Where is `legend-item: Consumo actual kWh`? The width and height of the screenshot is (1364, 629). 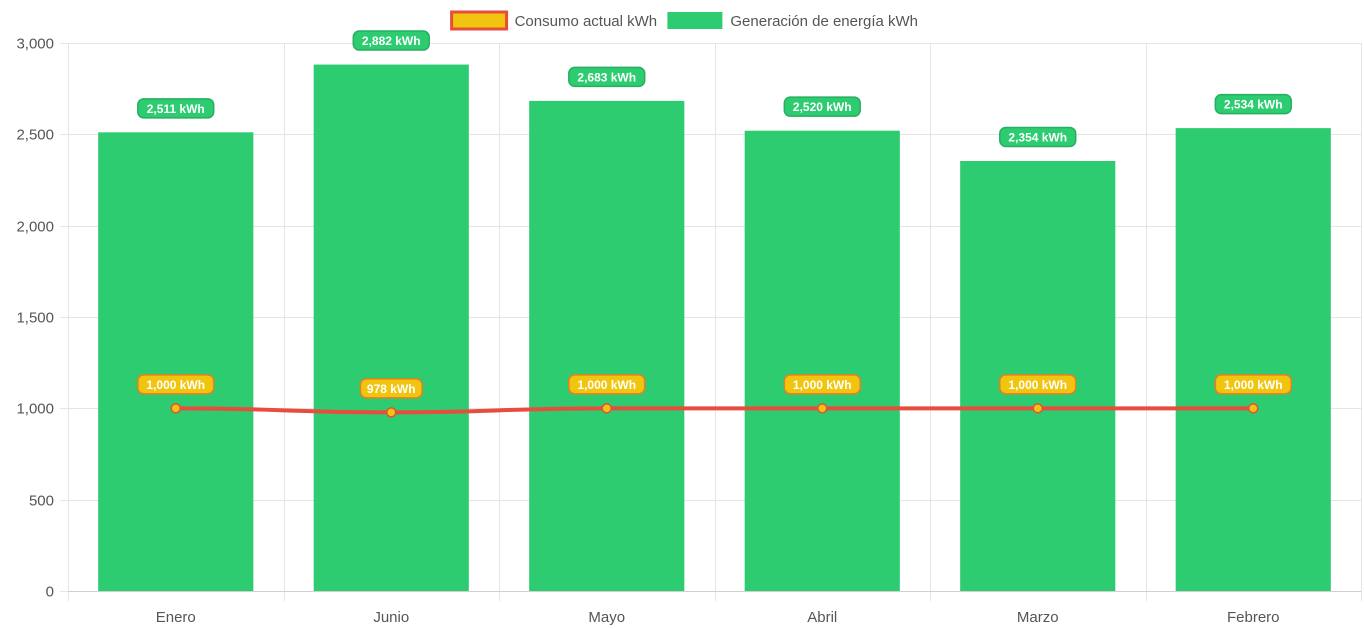 legend-item: Consumo actual kWh is located at coordinates (554, 20).